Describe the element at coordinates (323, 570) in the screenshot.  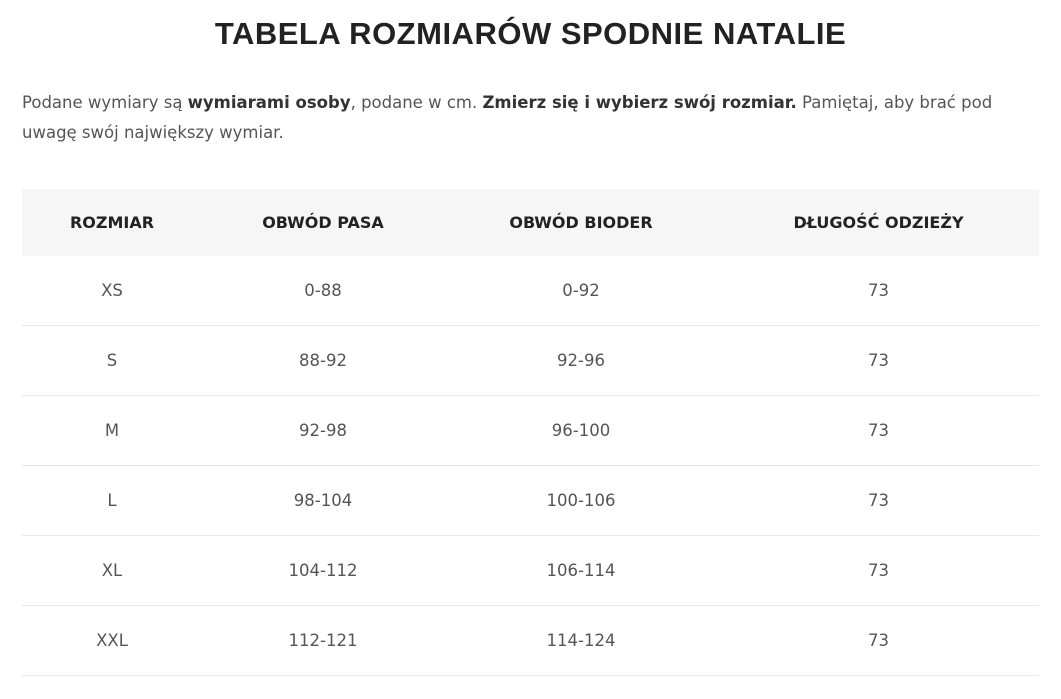
I see `cell-waist: 104-112` at that location.